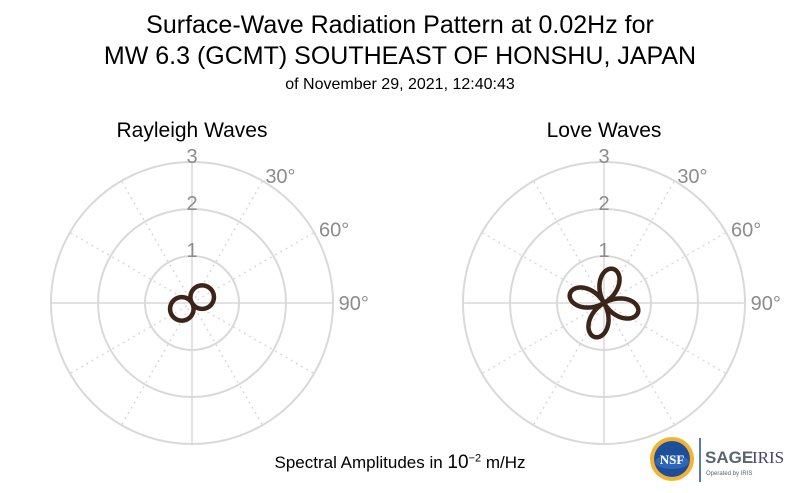 This screenshot has height=493, width=800. Describe the element at coordinates (400, 56) in the screenshot. I see `chart-title-line-2: MW 6.3 (GCMT) SOUTHEAST OF HONSHU, JAPAN` at that location.